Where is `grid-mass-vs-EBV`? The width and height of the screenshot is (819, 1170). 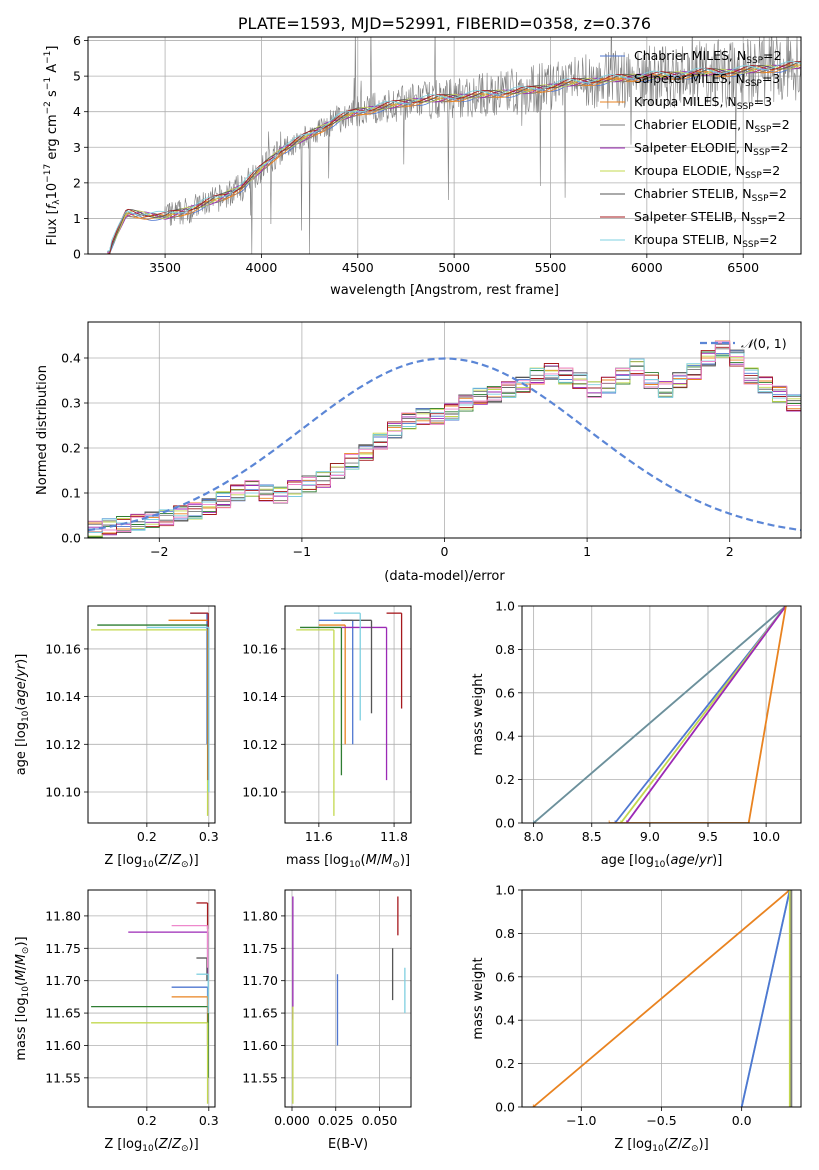
grid-mass-vs-EBV is located at coordinates (348, 998).